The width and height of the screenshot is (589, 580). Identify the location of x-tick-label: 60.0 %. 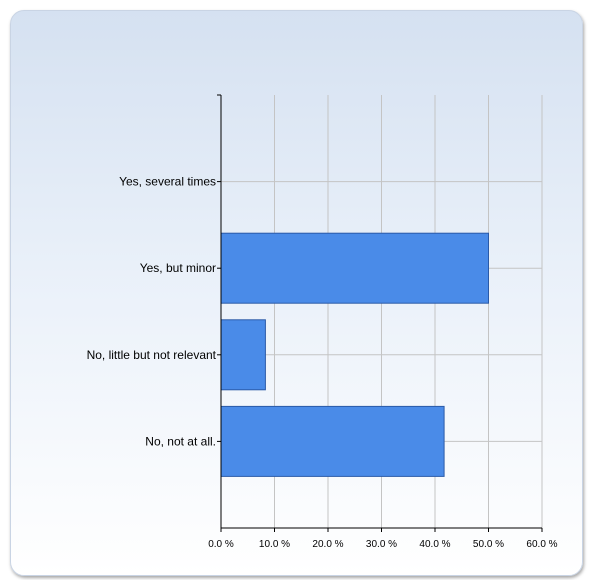
(541, 544).